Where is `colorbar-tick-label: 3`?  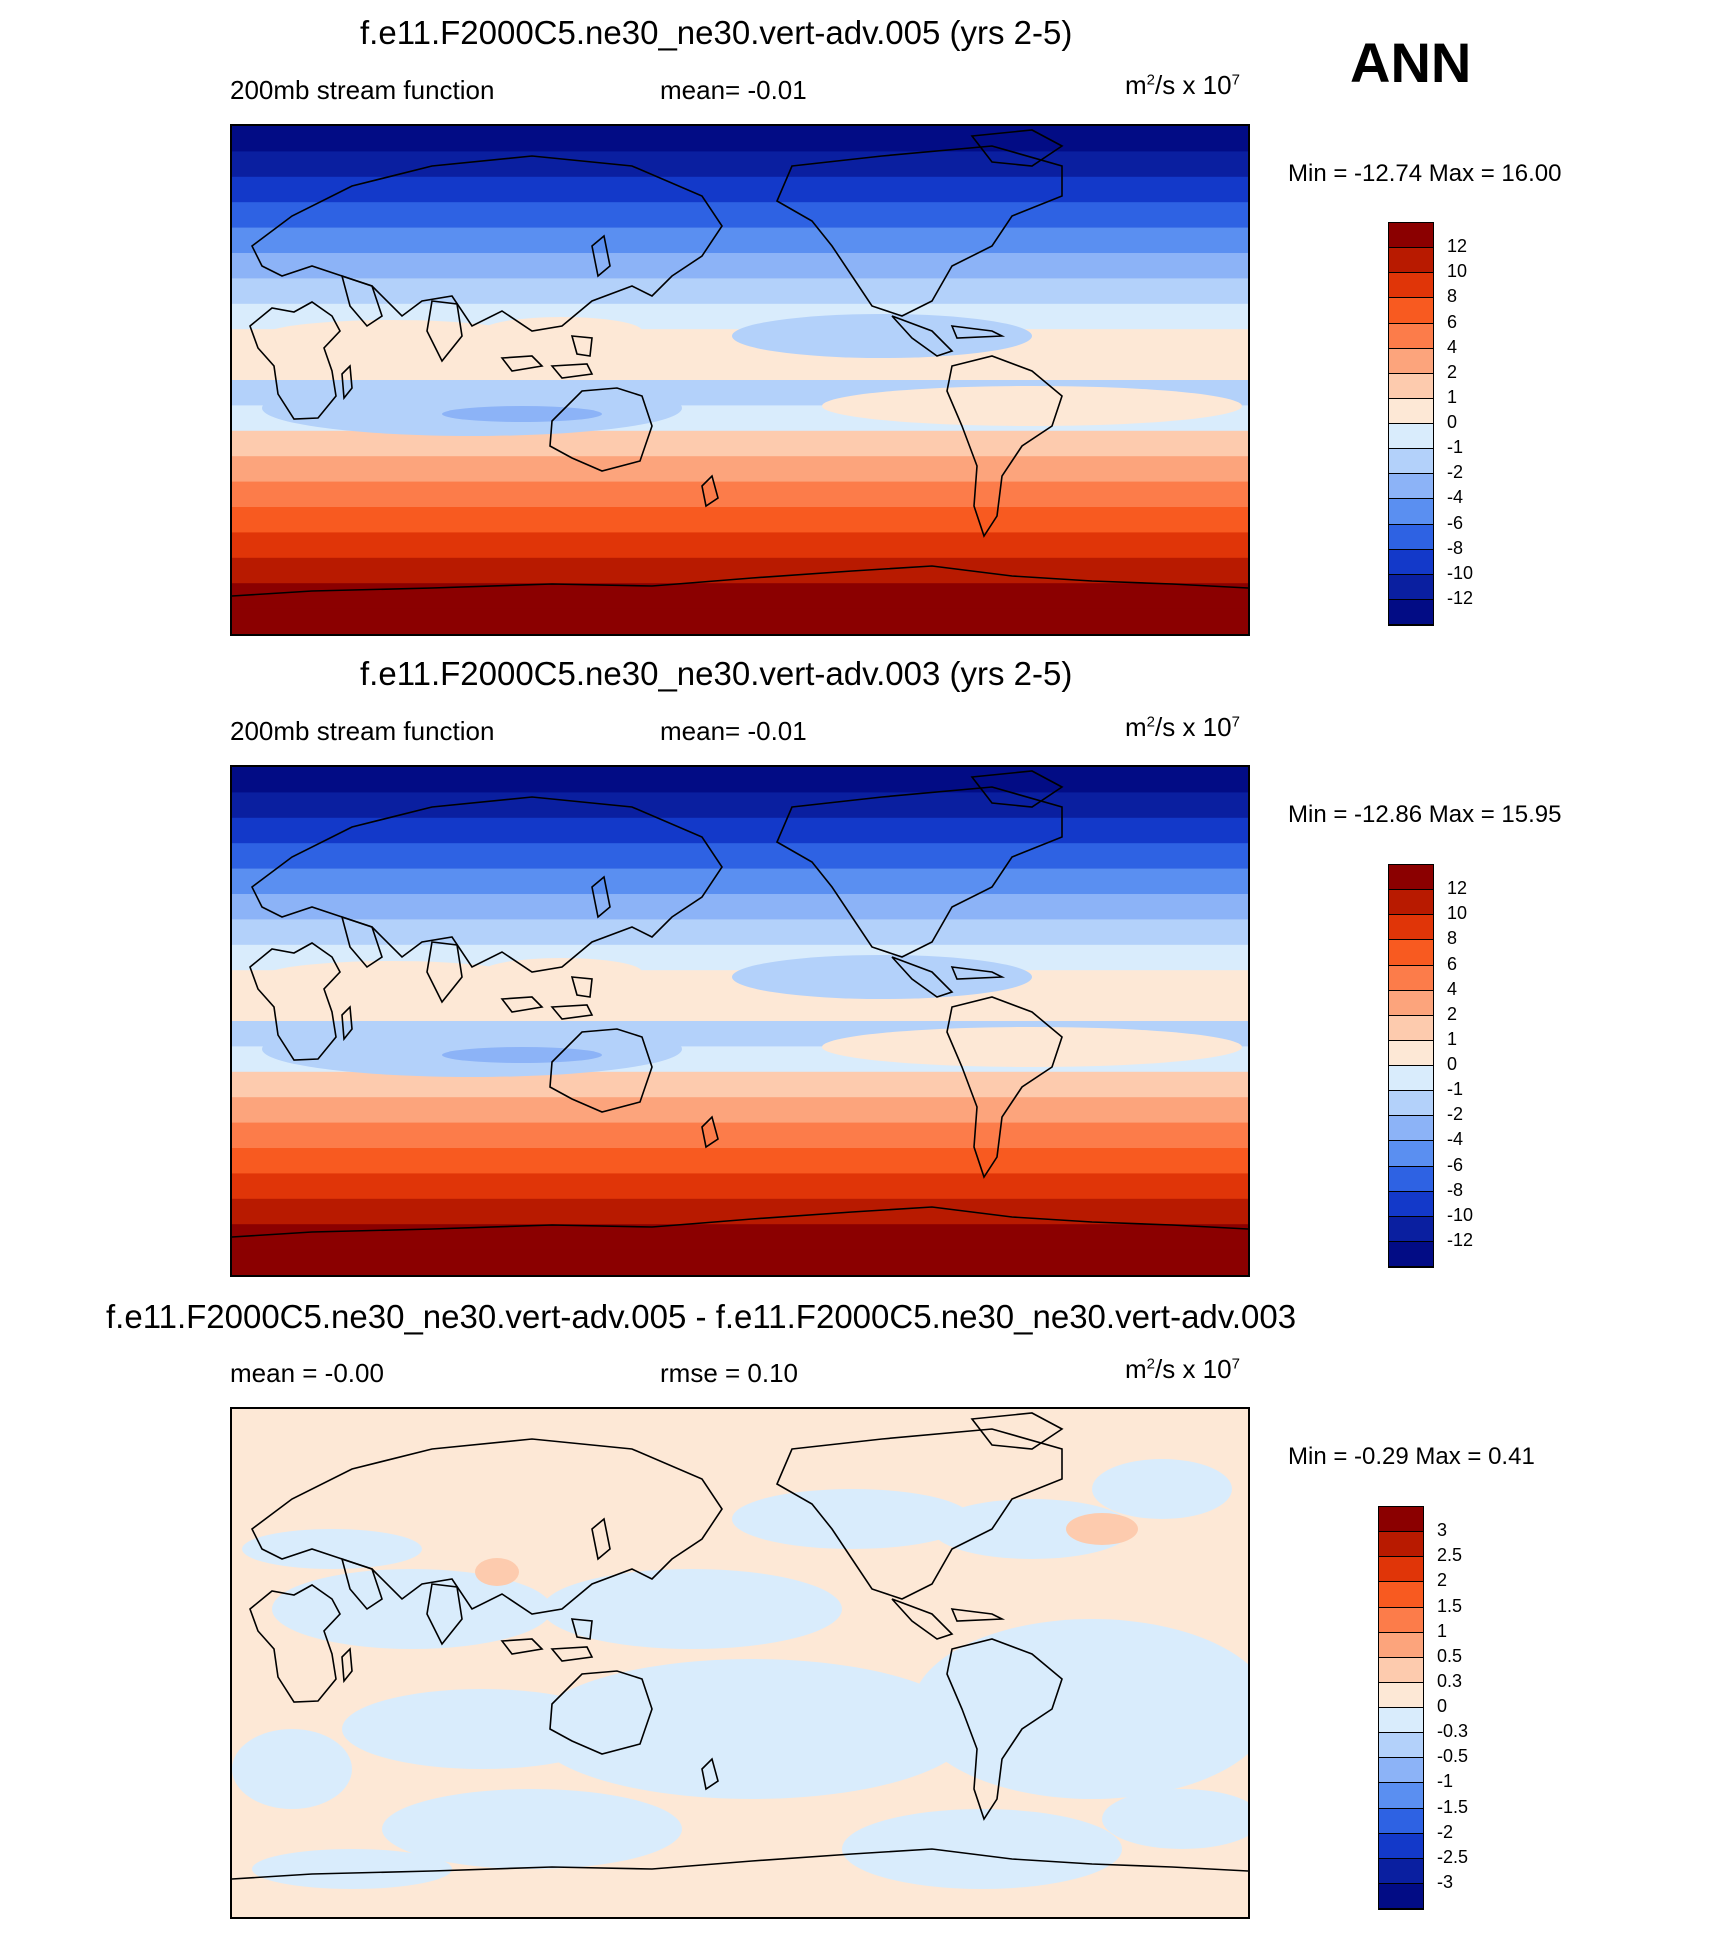
colorbar-tick-label: 3 is located at coordinates (1442, 1530).